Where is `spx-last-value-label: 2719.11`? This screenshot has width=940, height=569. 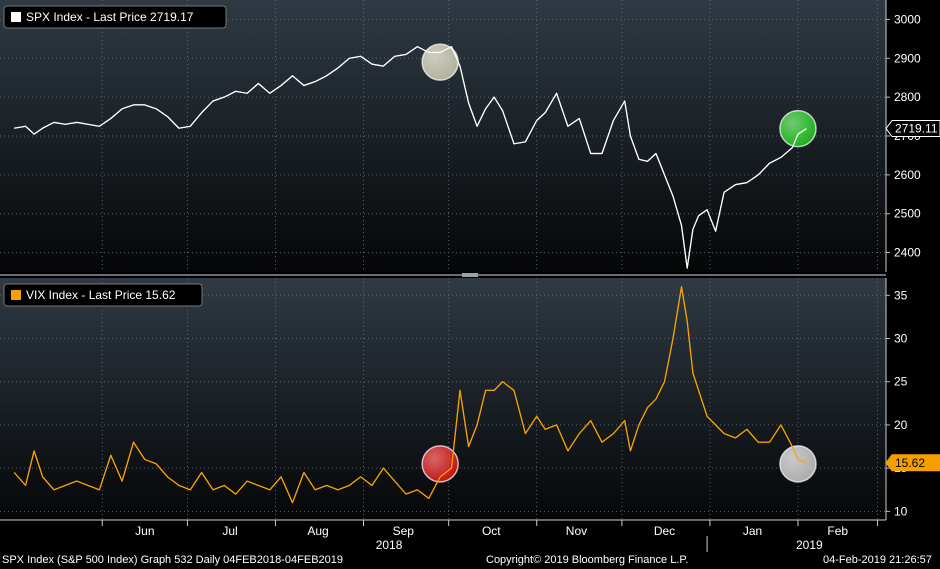 spx-last-value-label: 2719.11 is located at coordinates (916, 129).